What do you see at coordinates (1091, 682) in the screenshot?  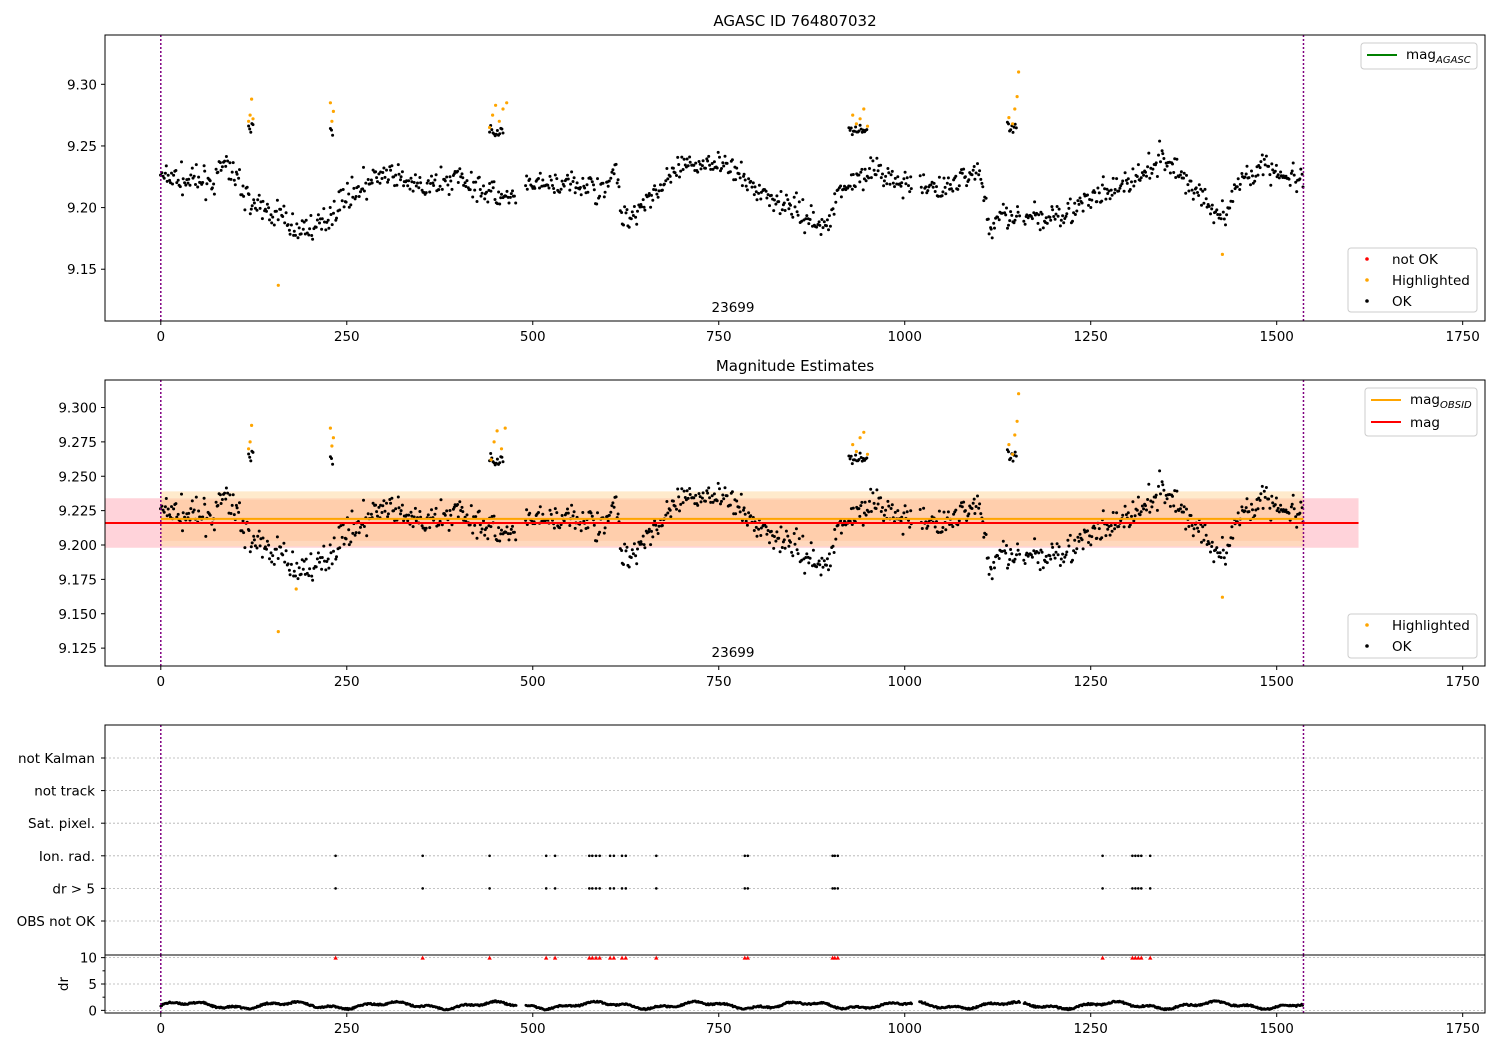 I see `x-tick-label: 1250` at bounding box center [1091, 682].